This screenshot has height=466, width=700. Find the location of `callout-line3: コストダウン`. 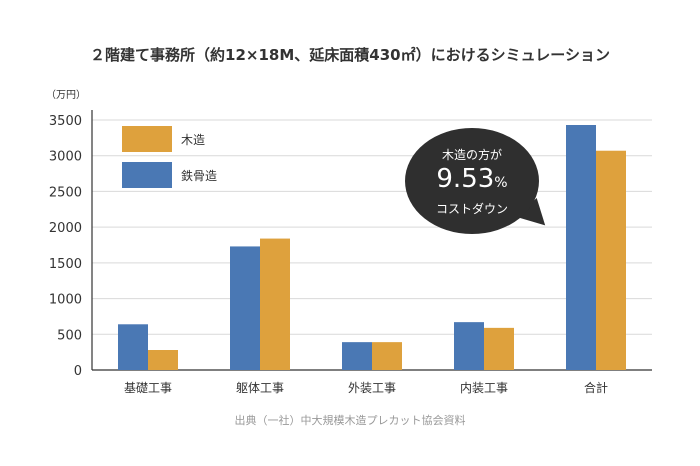

callout-line3: コストダウン is located at coordinates (471, 209).